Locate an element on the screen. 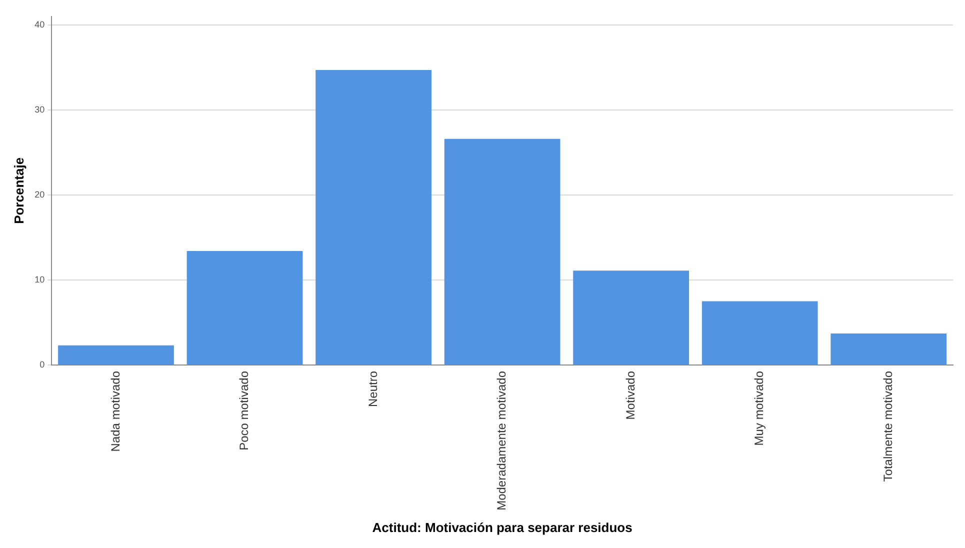  x-tick-label: Motivado is located at coordinates (630, 395).